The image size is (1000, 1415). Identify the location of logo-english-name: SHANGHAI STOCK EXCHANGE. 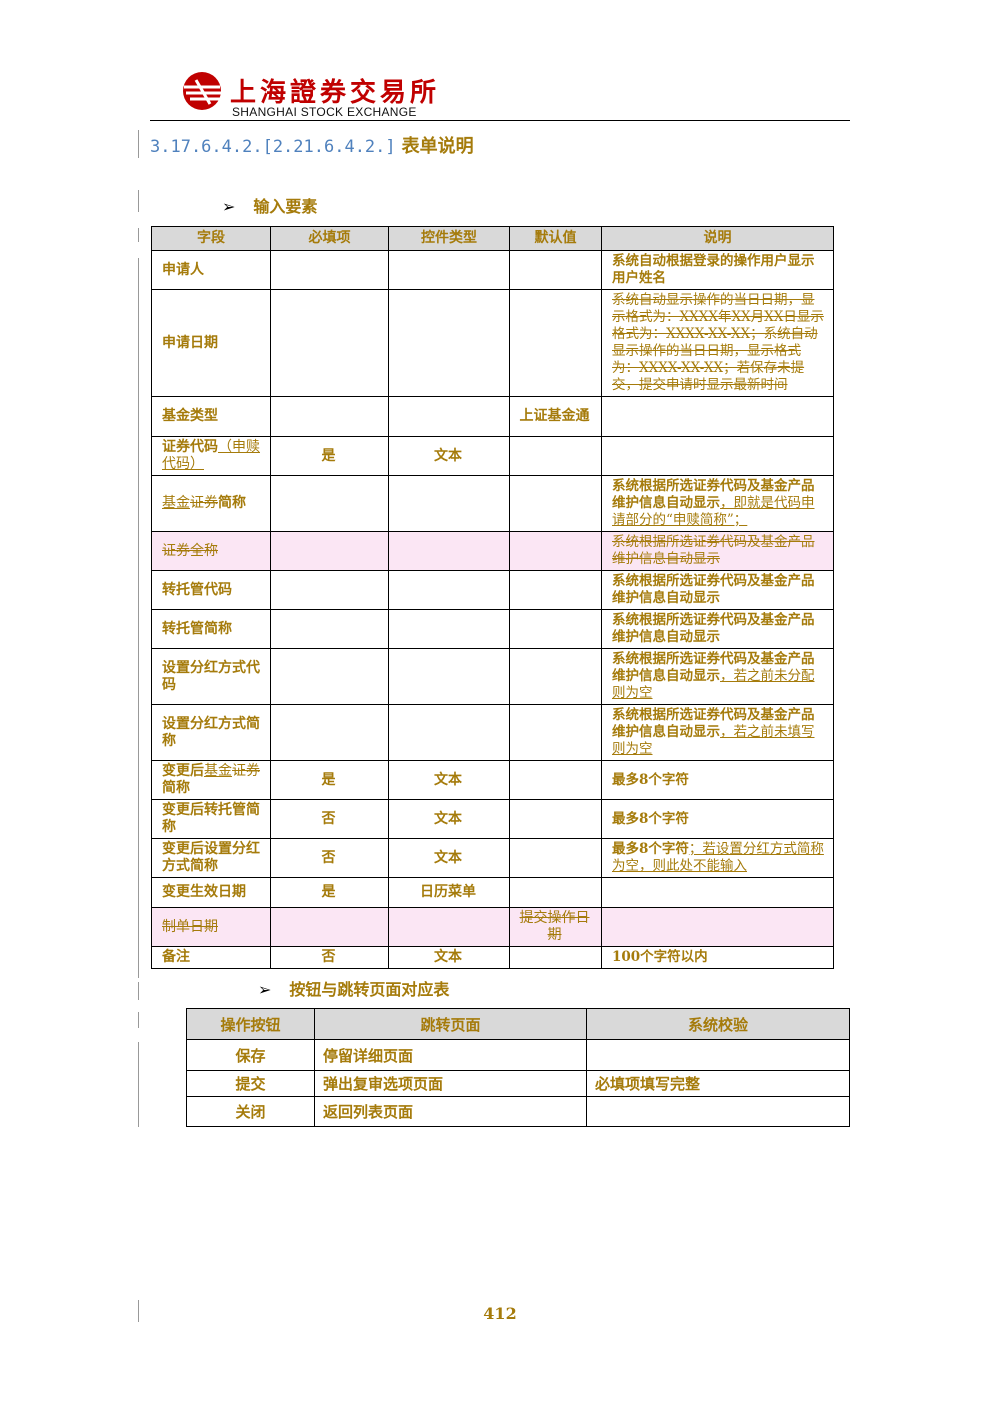
(324, 112).